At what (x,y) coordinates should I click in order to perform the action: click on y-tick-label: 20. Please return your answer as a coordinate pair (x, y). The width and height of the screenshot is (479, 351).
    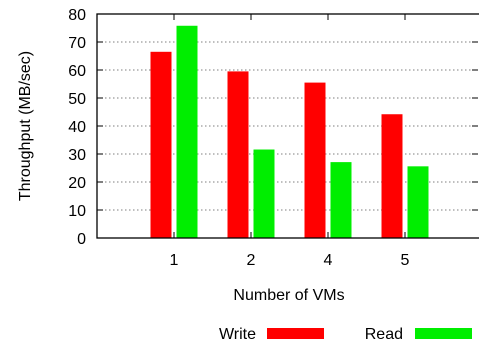
    Looking at the image, I should click on (77, 183).